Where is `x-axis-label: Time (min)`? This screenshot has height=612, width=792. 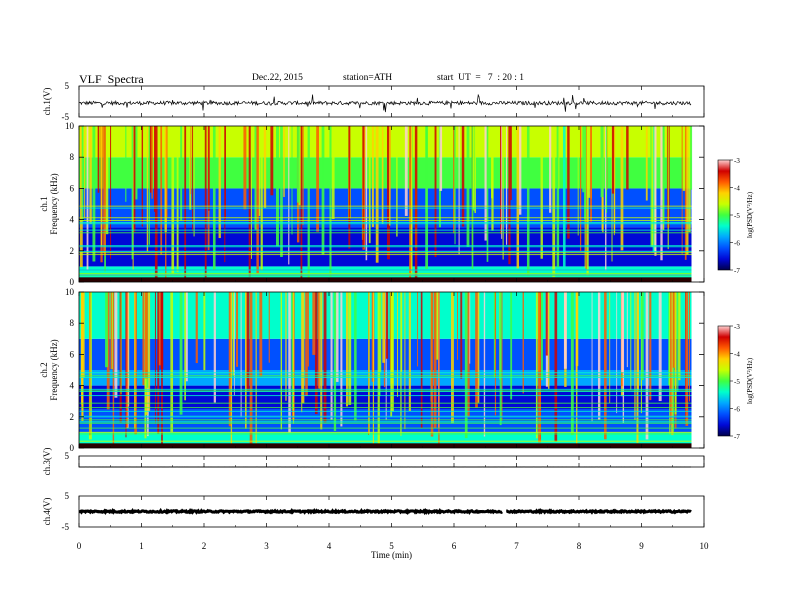 x-axis-label: Time (min) is located at coordinates (391, 555).